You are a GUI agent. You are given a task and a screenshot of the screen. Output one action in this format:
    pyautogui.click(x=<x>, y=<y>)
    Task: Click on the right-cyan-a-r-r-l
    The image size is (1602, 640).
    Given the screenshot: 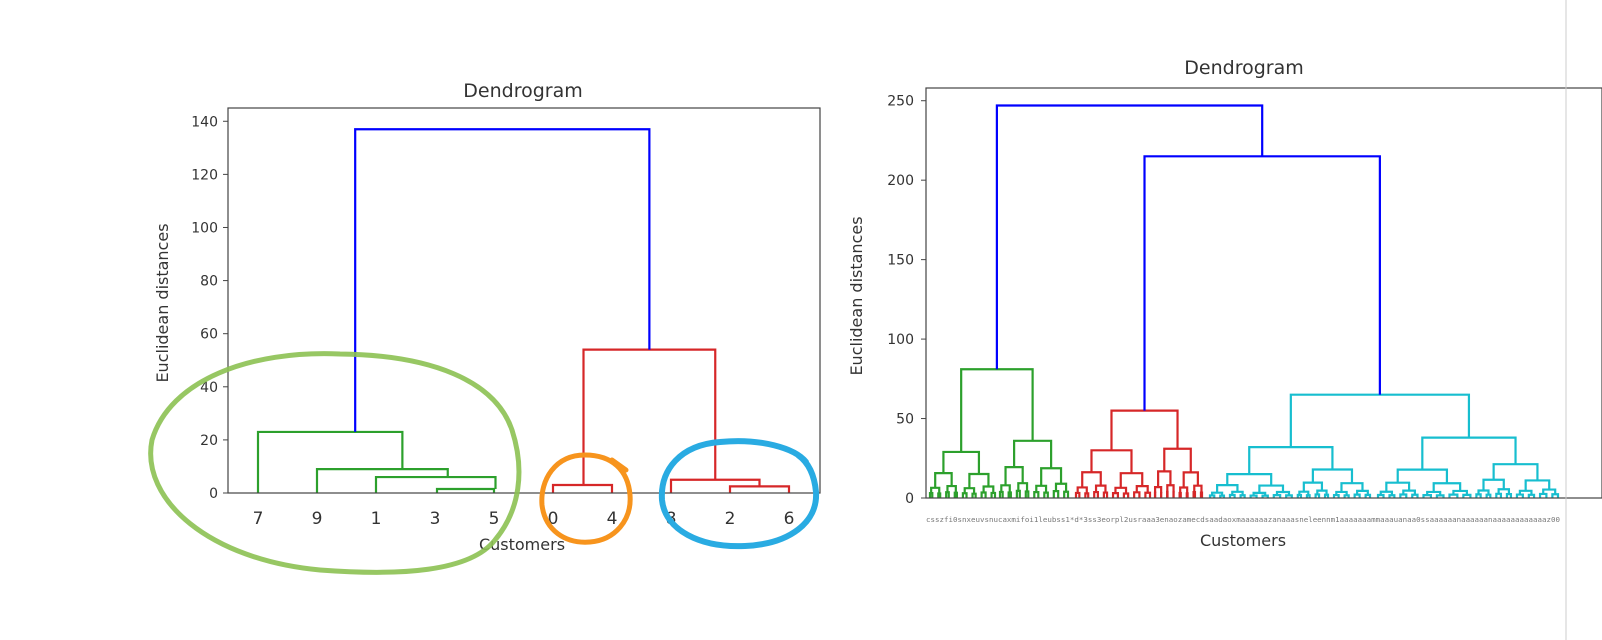 What is the action you would take?
    pyautogui.click(x=1341, y=493)
    